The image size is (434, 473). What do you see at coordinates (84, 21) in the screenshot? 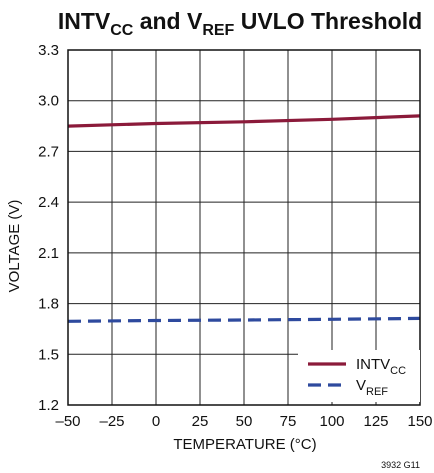
I see `chart-title-part: INTV` at bounding box center [84, 21].